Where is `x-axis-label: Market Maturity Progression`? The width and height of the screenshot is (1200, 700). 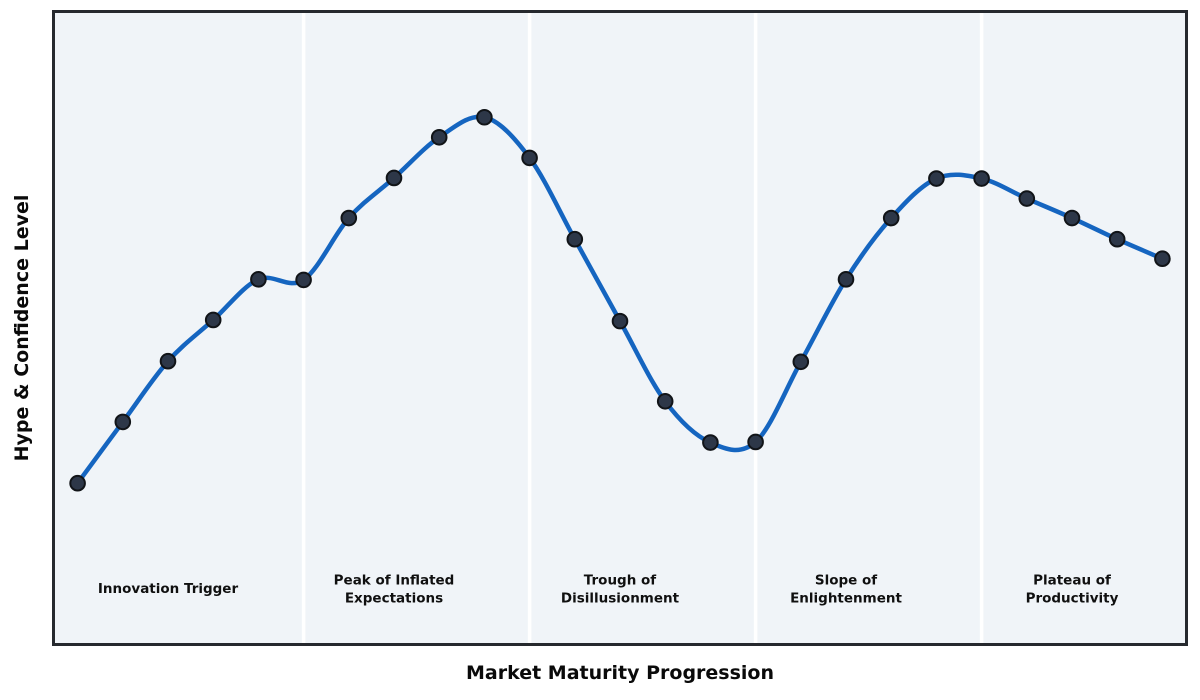
x-axis-label: Market Maturity Progression is located at coordinates (620, 673).